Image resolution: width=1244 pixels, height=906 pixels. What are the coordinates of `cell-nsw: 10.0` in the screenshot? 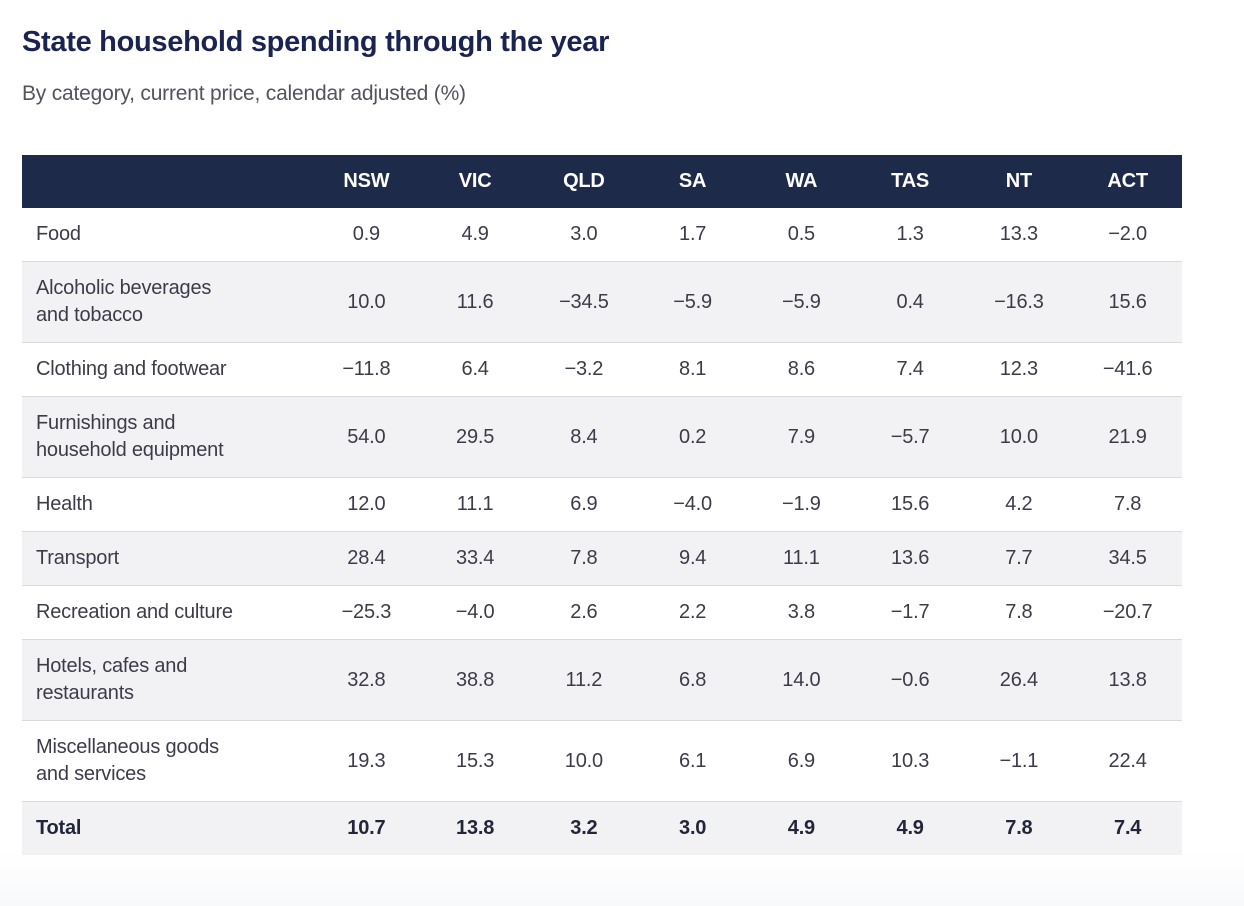 It's located at (366, 301).